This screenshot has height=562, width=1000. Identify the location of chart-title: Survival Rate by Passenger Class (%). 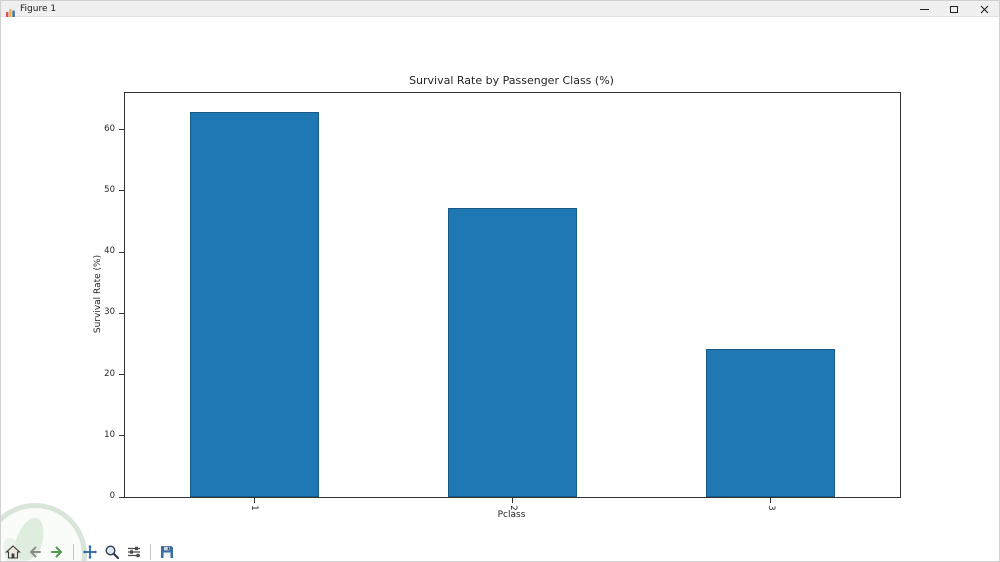
(511, 80).